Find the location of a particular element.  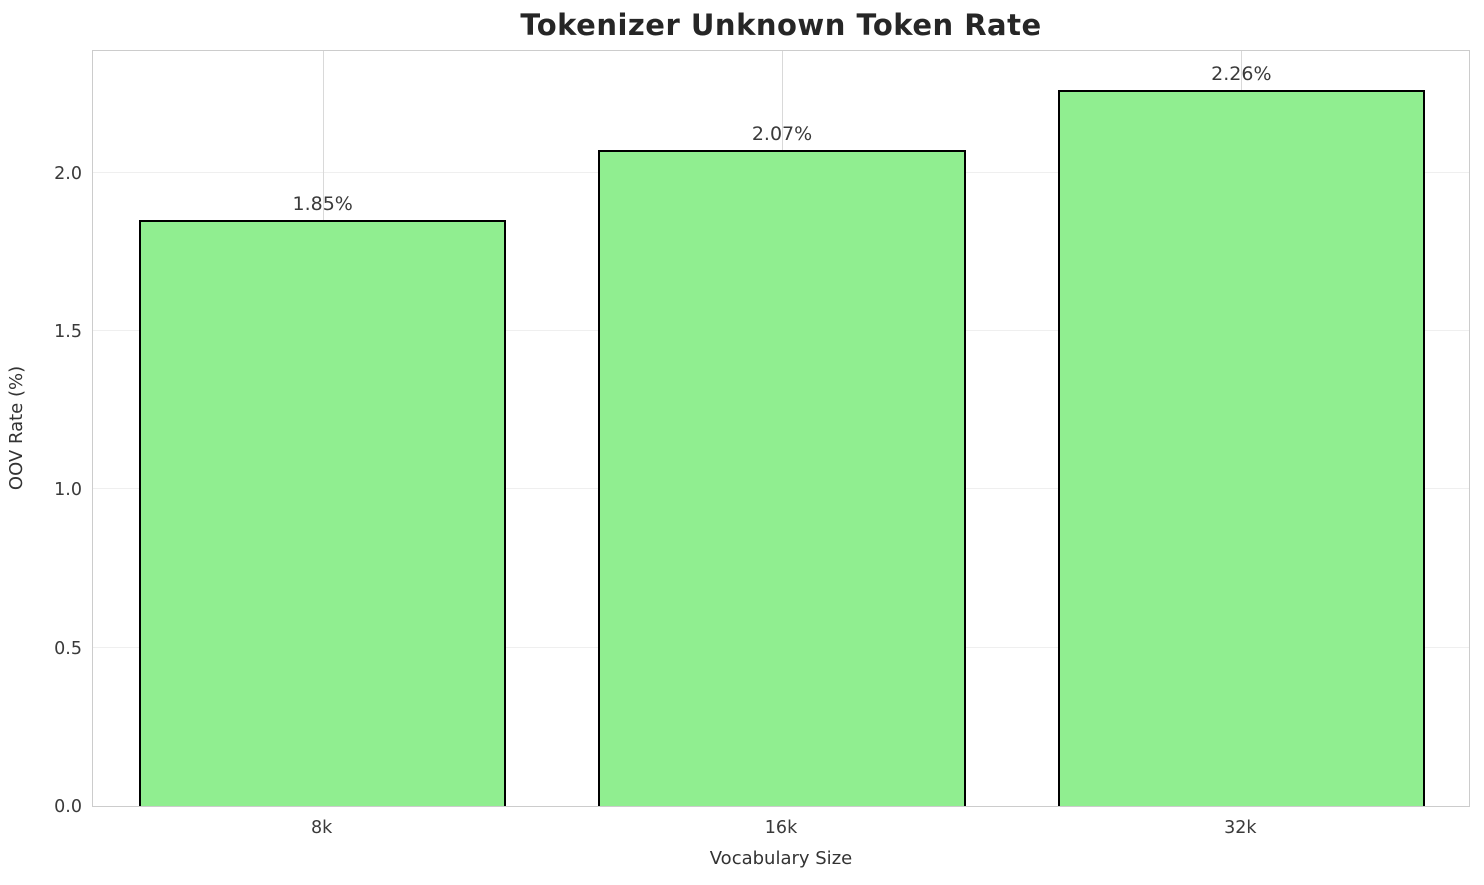

y-tick-label: 1.5 is located at coordinates (68, 331).